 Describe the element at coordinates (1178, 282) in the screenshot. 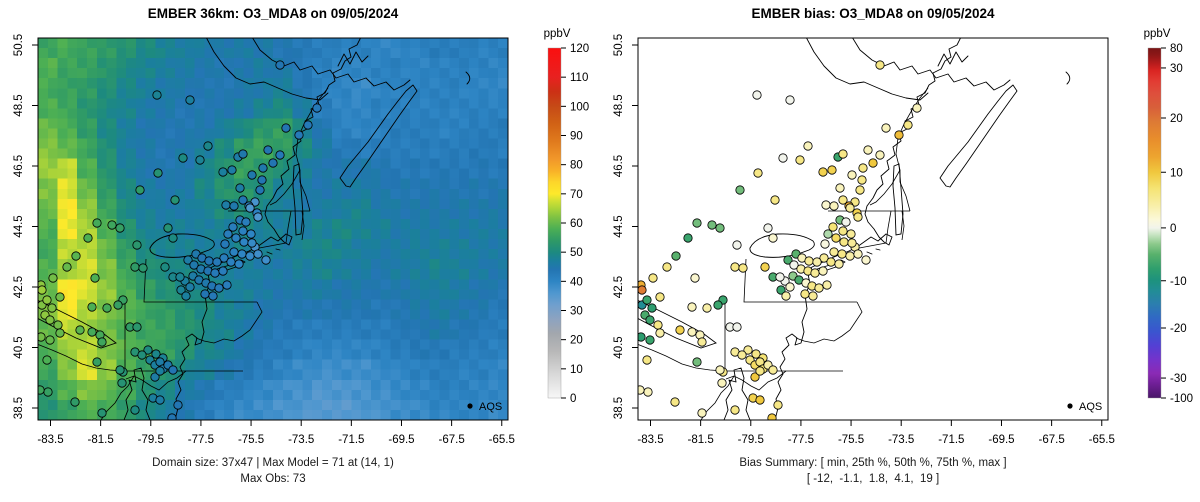

I see `colorbar-tick-label: -10` at that location.